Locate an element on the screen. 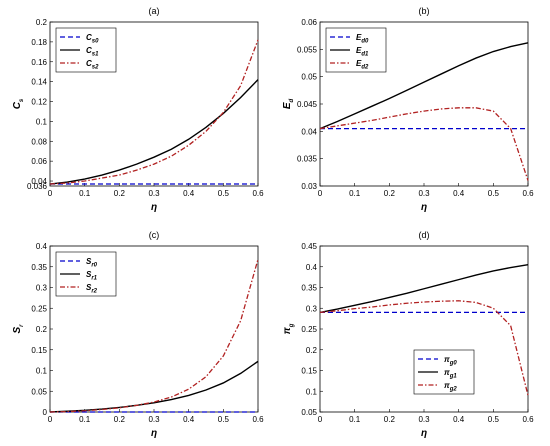 The height and width of the screenshot is (446, 550). legend-entry-r1: Sr1 is located at coordinates (92, 276).